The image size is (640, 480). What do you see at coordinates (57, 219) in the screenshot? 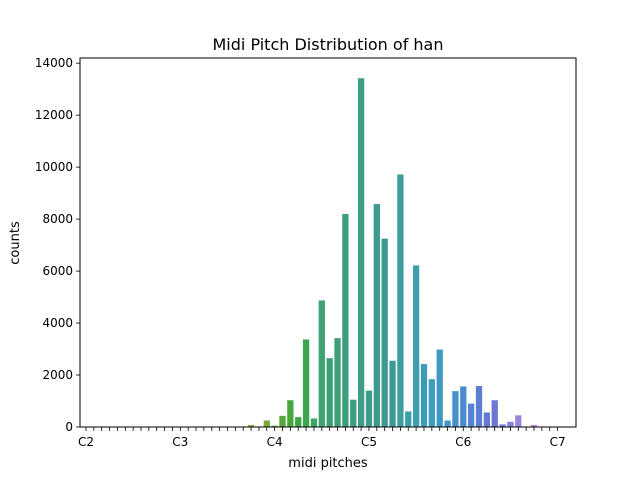
I see `y-tick-label: 8000` at bounding box center [57, 219].